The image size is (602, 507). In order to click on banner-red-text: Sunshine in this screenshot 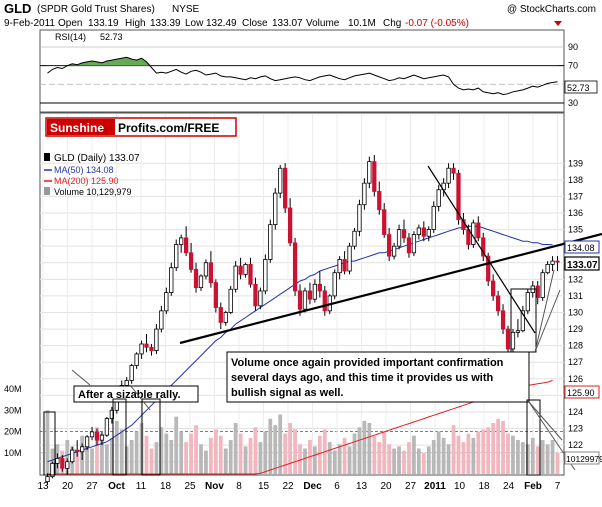, I will do `click(77, 128)`.